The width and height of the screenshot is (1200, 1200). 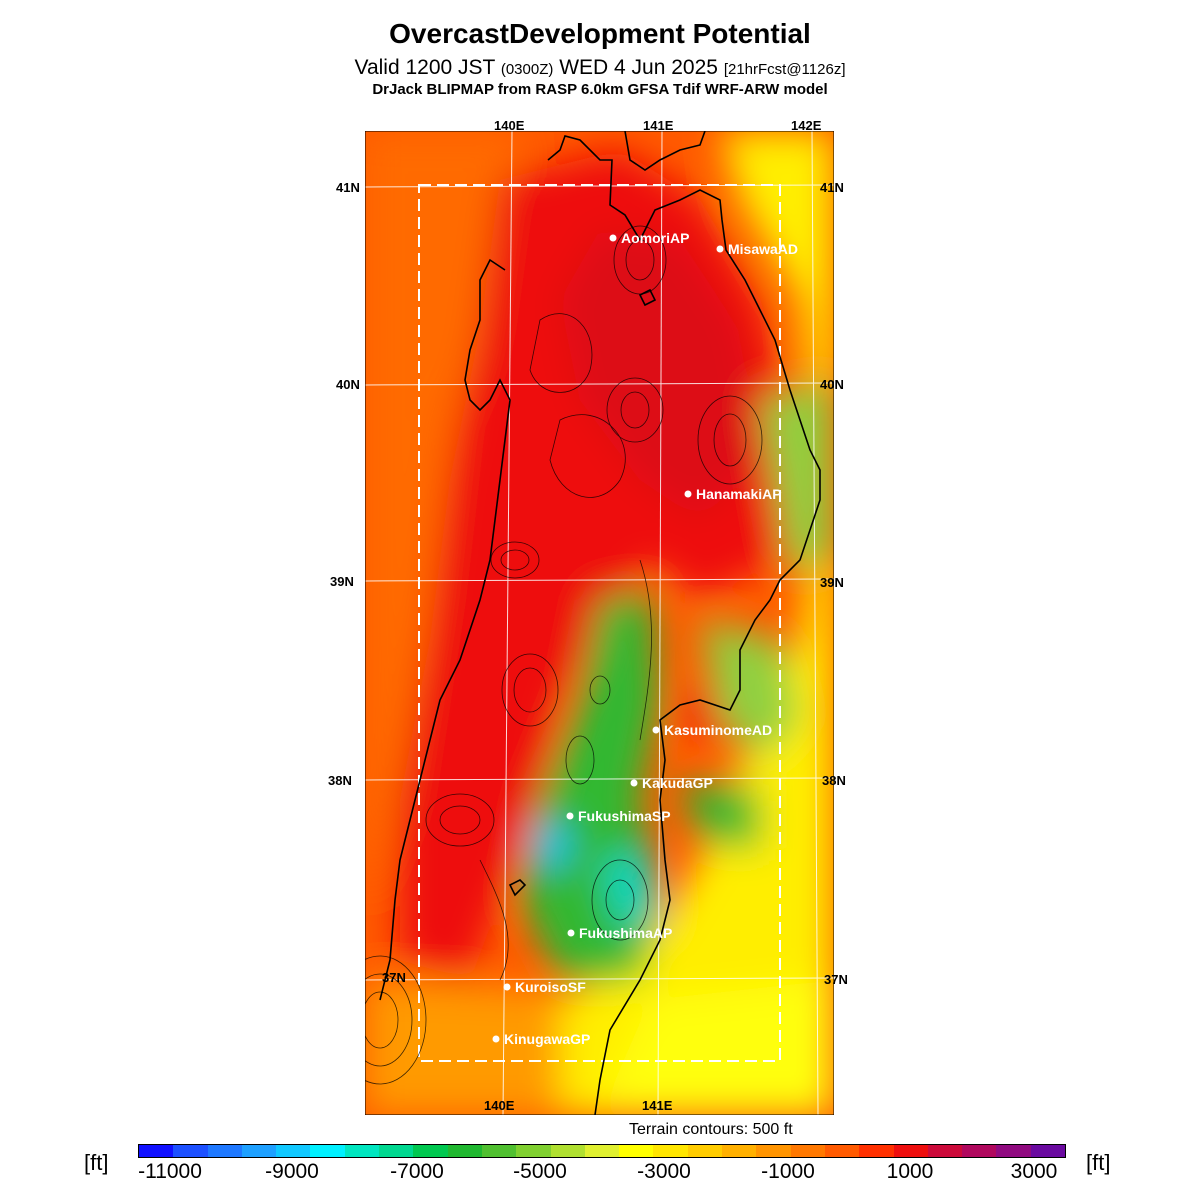 What do you see at coordinates (910, 1171) in the screenshot?
I see `colorbar-label: 1000` at bounding box center [910, 1171].